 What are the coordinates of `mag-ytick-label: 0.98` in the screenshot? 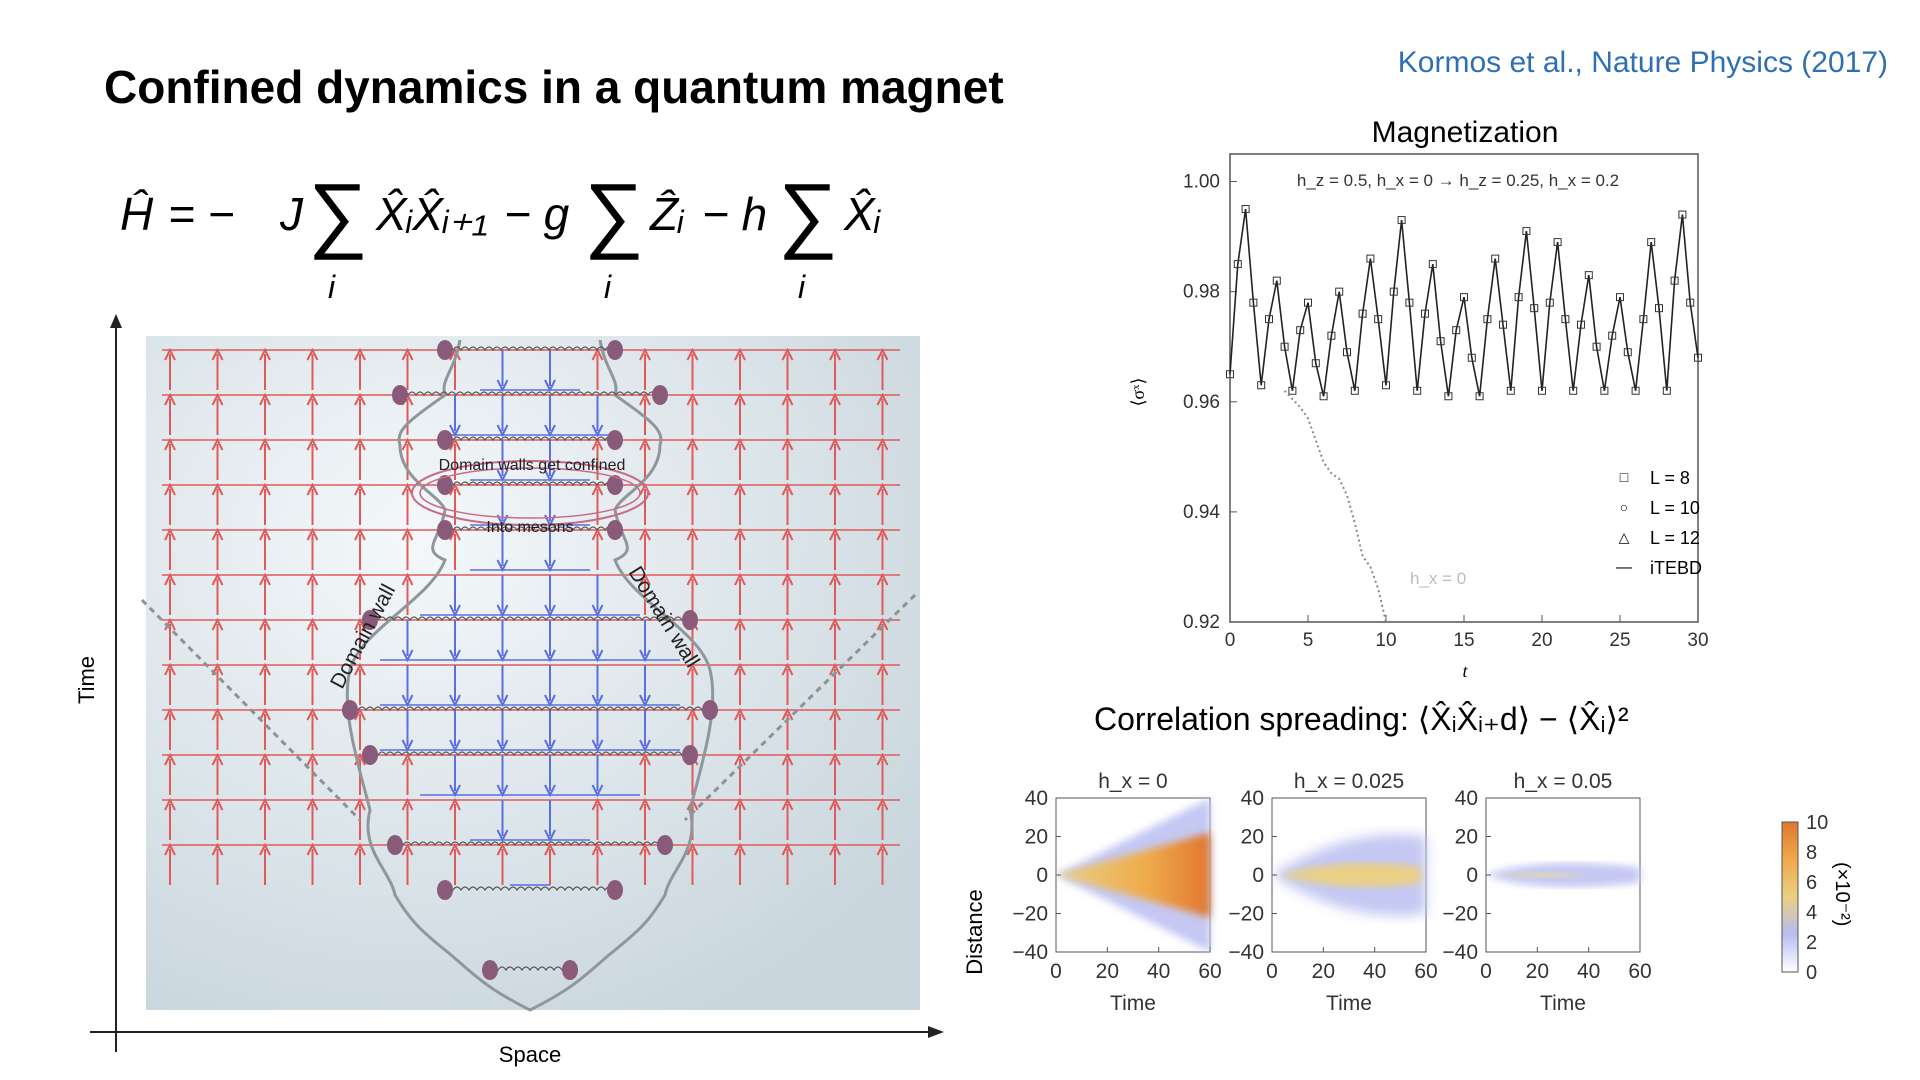 It's located at (1201, 292).